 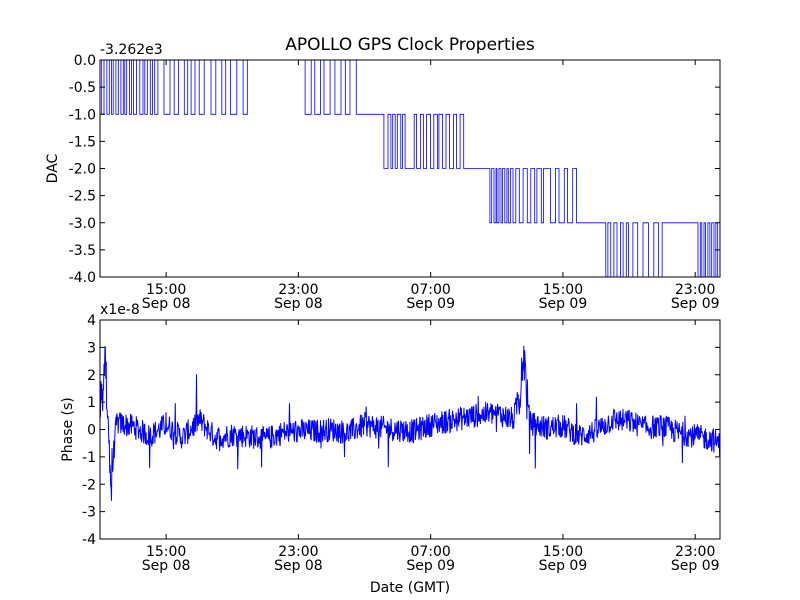 I want to click on chart-title: APOLLO GPS Clock Properties, so click(x=410, y=45).